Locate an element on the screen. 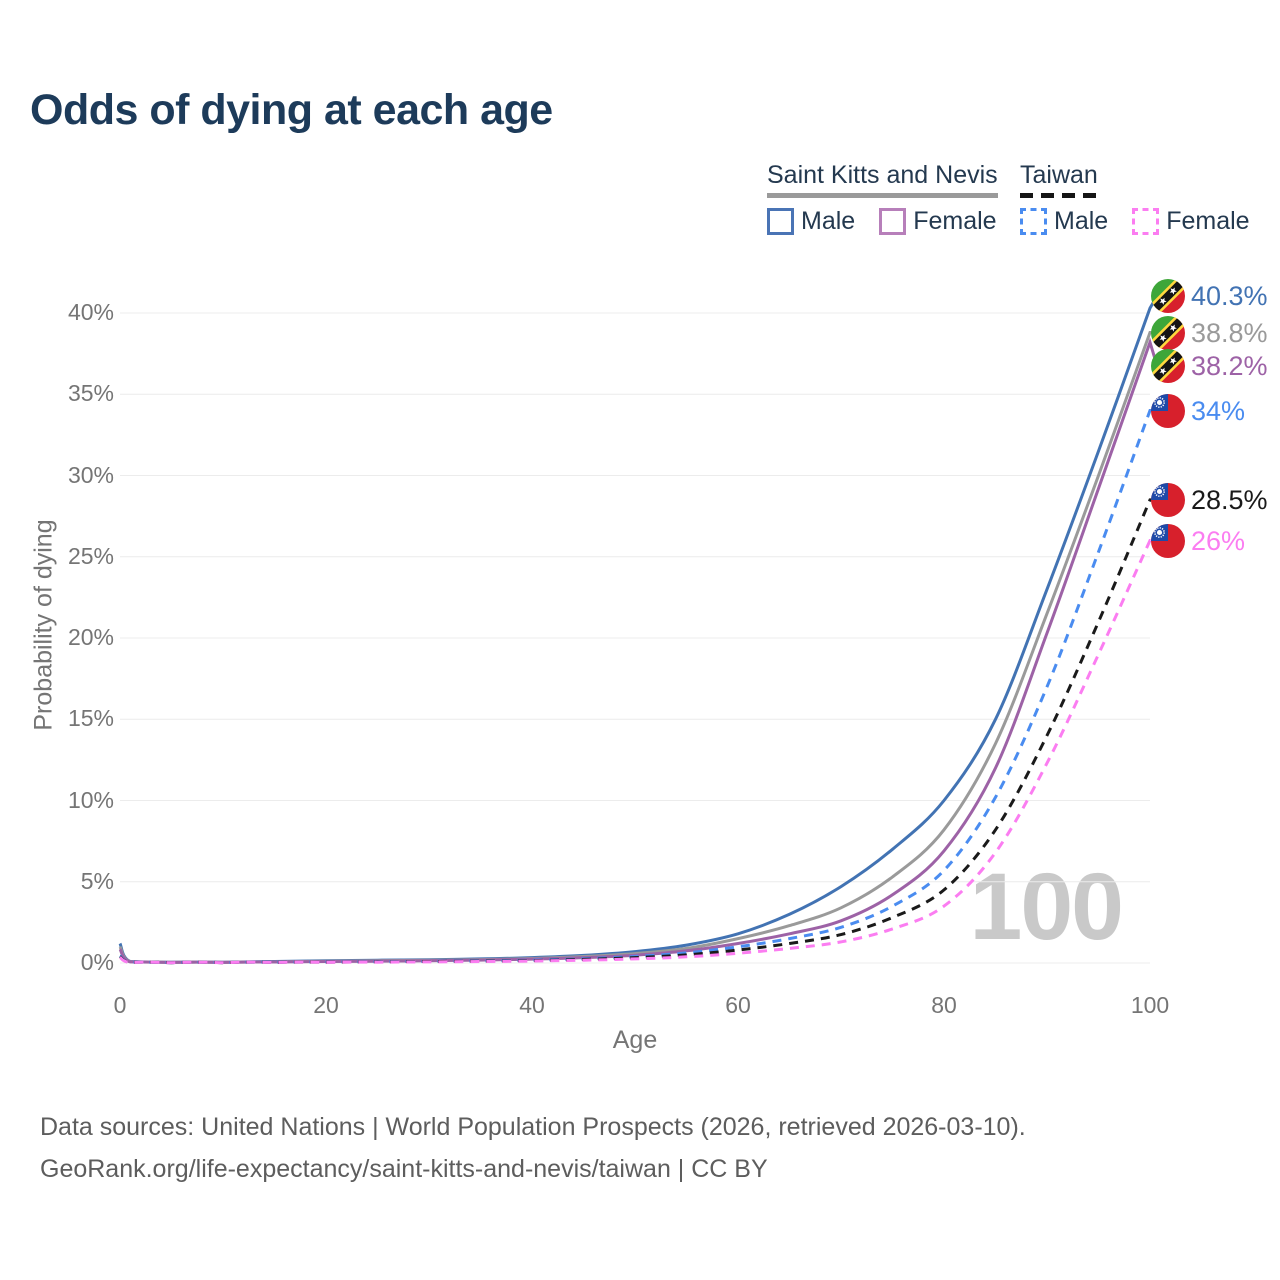 The width and height of the screenshot is (1280, 1280). y-tick-label: 20% is located at coordinates (90, 637).